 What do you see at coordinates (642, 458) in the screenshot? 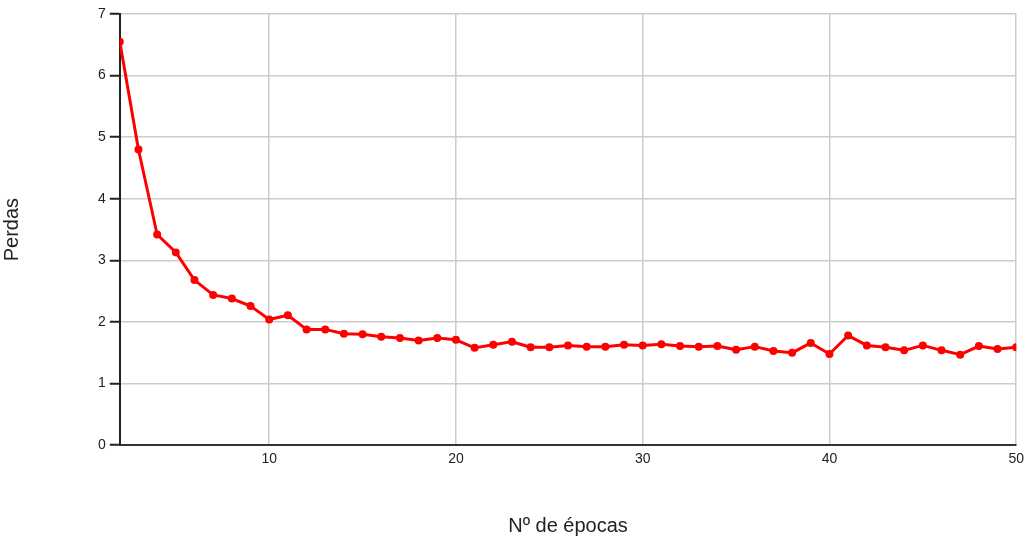
I see `x-tick-label: 30` at bounding box center [642, 458].